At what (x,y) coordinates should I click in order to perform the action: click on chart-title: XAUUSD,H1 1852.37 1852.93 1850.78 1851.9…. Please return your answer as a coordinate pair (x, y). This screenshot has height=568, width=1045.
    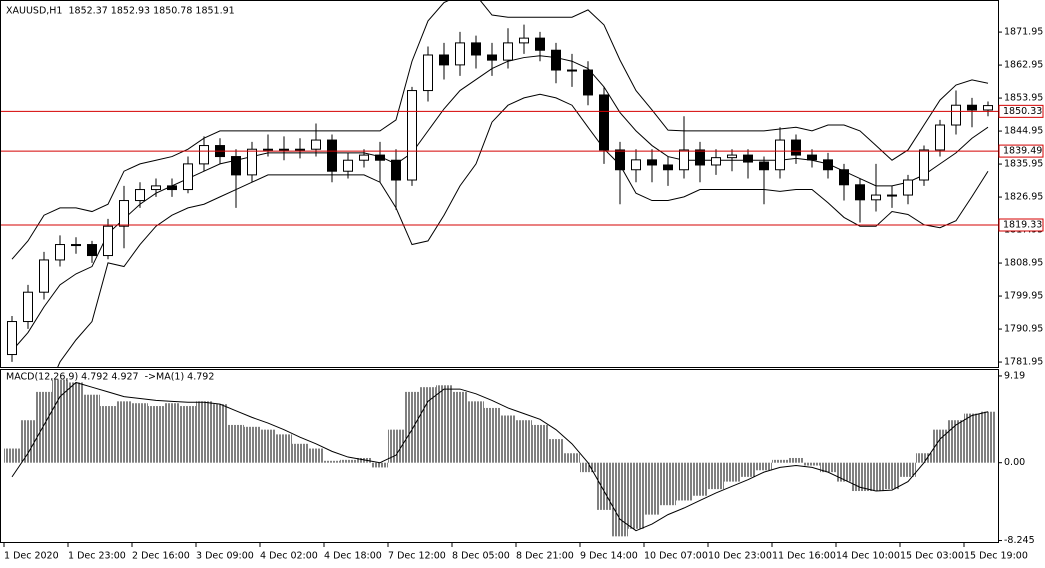
    Looking at the image, I should click on (120, 11).